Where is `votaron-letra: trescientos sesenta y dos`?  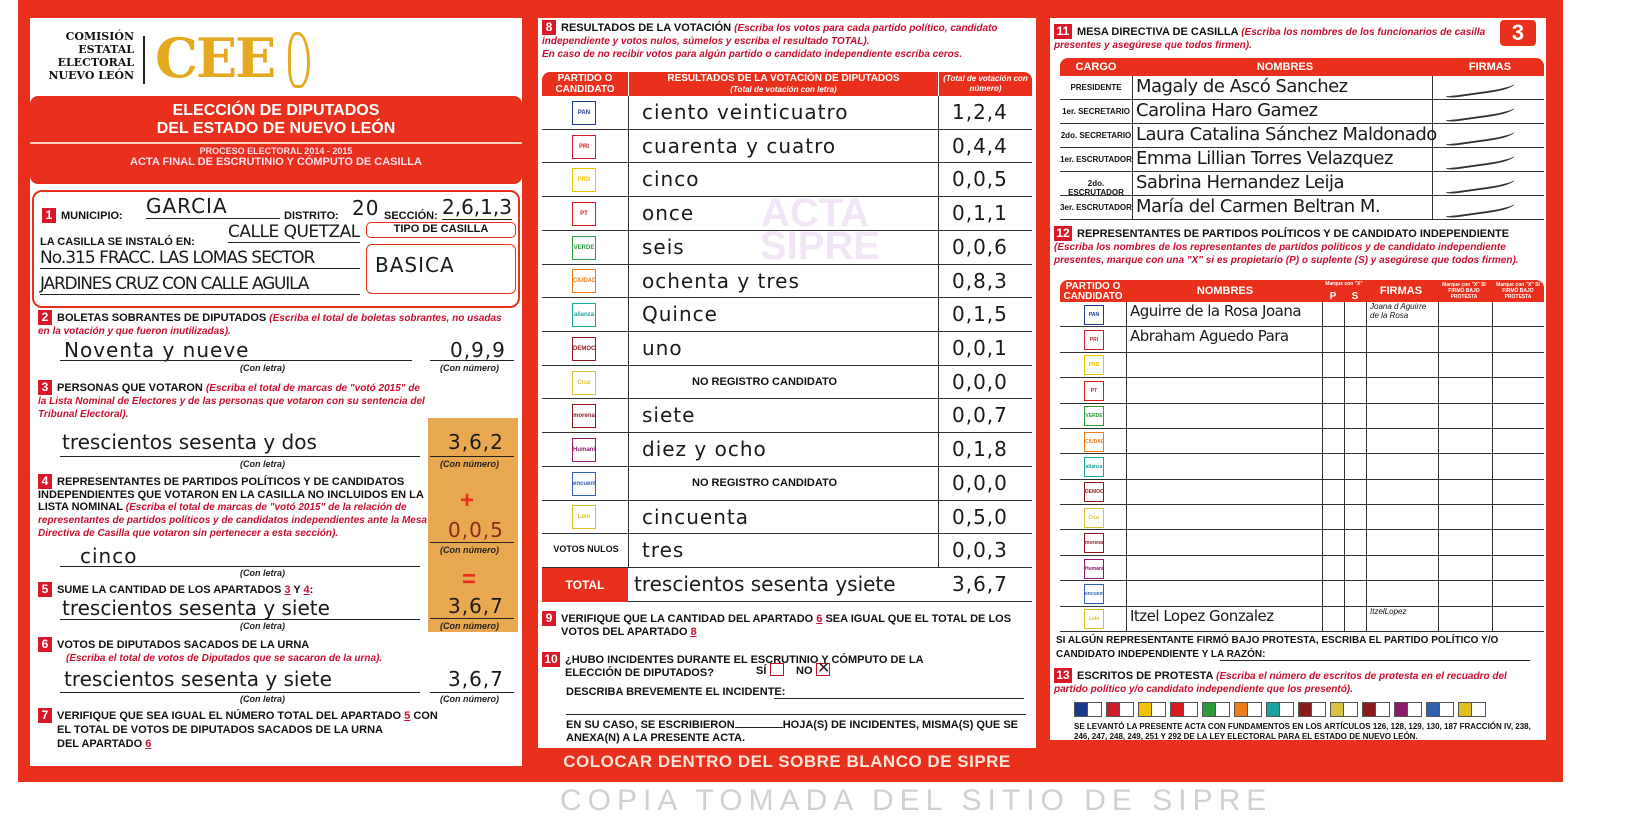
votaron-letra: trescientos sesenta y dos is located at coordinates (189, 442).